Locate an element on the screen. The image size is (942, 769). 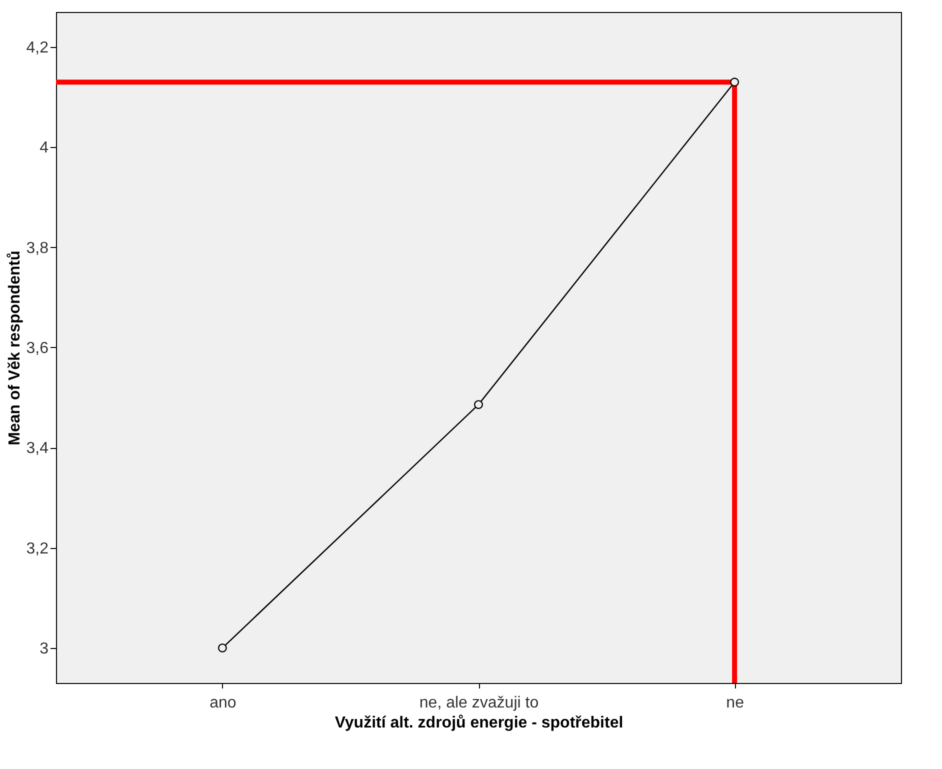
y-tick-label: 3,6 is located at coordinates (37, 348).